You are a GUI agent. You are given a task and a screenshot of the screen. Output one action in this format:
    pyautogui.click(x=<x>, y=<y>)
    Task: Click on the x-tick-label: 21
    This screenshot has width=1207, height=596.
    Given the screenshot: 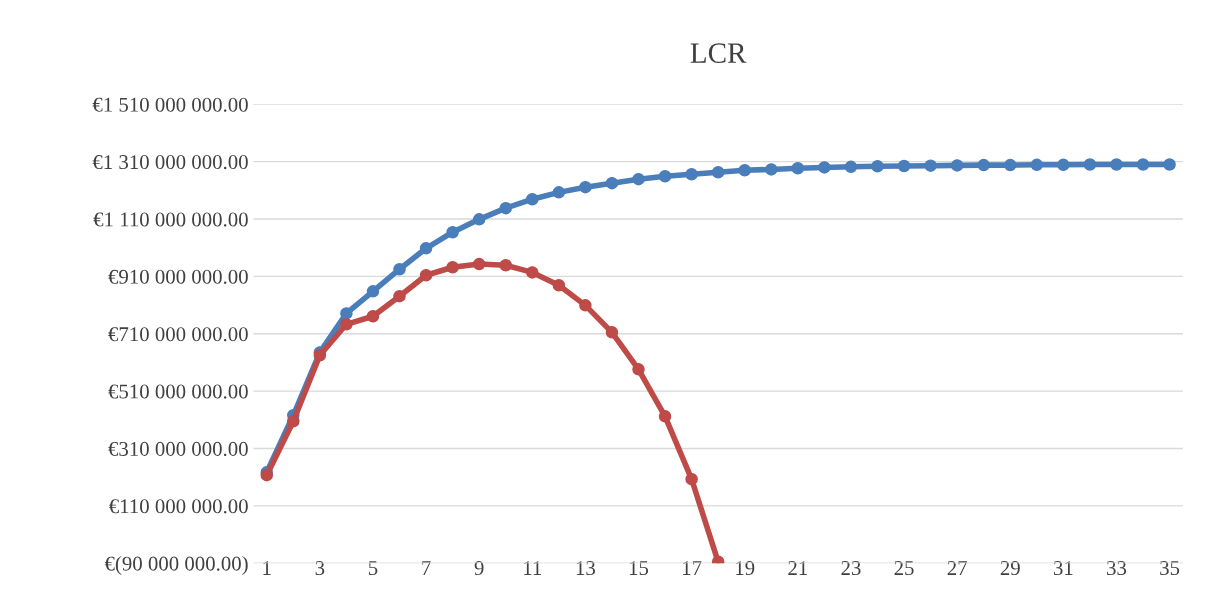 What is the action you would take?
    pyautogui.click(x=797, y=568)
    